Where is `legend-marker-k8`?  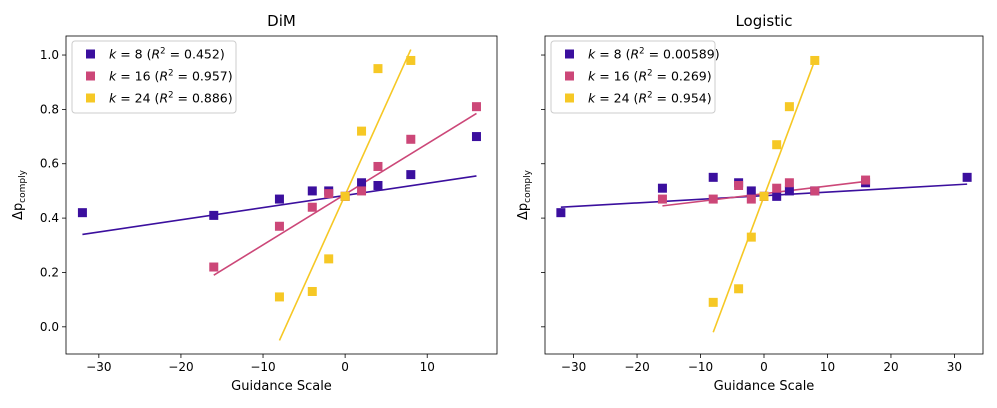 legend-marker-k8 is located at coordinates (90, 54).